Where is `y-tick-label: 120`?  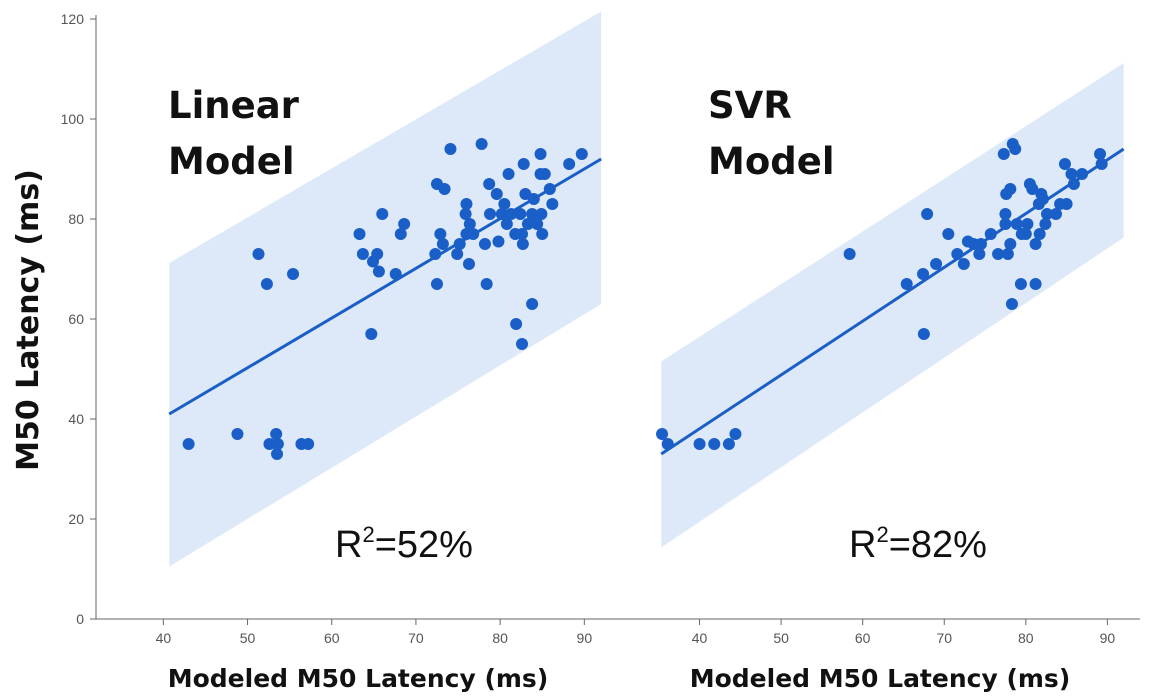
y-tick-label: 120 is located at coordinates (73, 19).